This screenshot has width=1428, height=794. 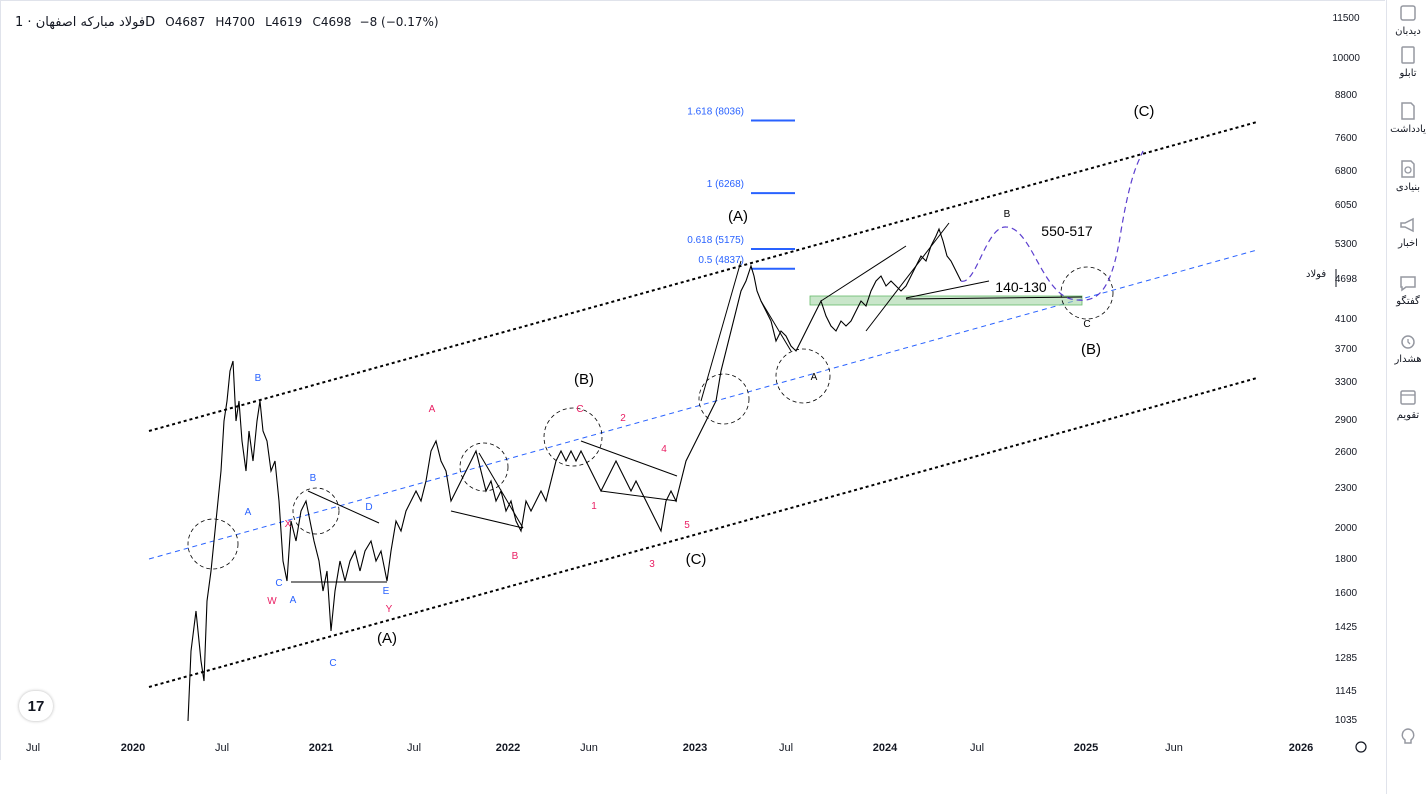 I want to click on alarm-icon, so click(x=1408, y=342).